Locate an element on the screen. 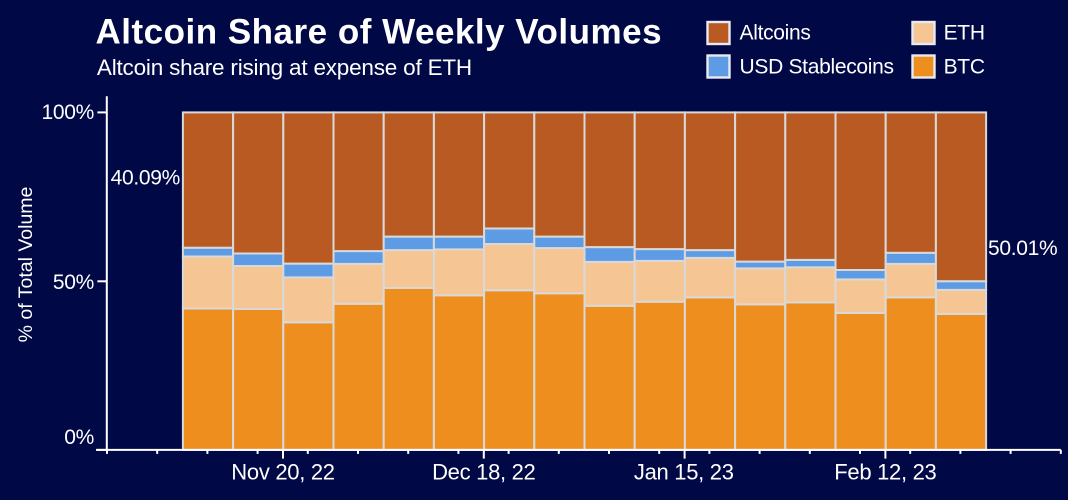 Image resolution: width=1068 pixels, height=500 pixels. svg-text:Altcoin Share of Weekly Volume: Altcoin Share of Weekly Volumes is located at coordinates (379, 31).